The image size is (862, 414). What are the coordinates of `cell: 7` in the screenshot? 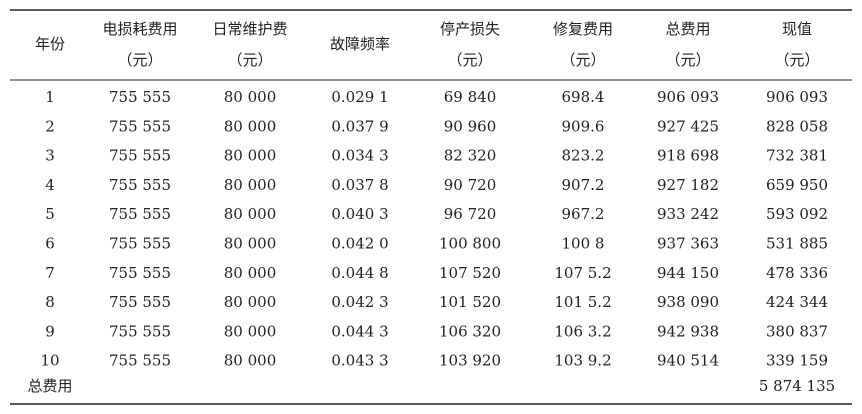 It's located at (50, 273).